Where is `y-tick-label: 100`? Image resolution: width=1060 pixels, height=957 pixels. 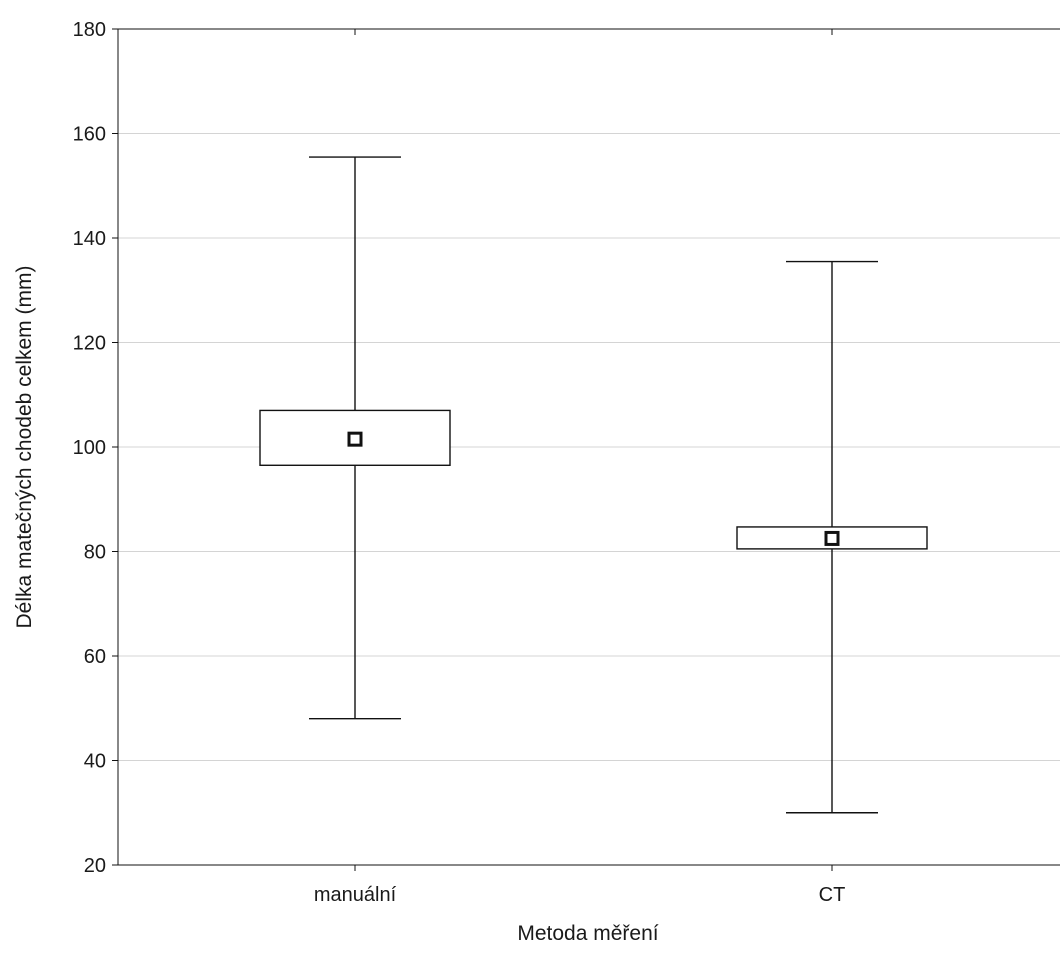 y-tick-label: 100 is located at coordinates (89, 448).